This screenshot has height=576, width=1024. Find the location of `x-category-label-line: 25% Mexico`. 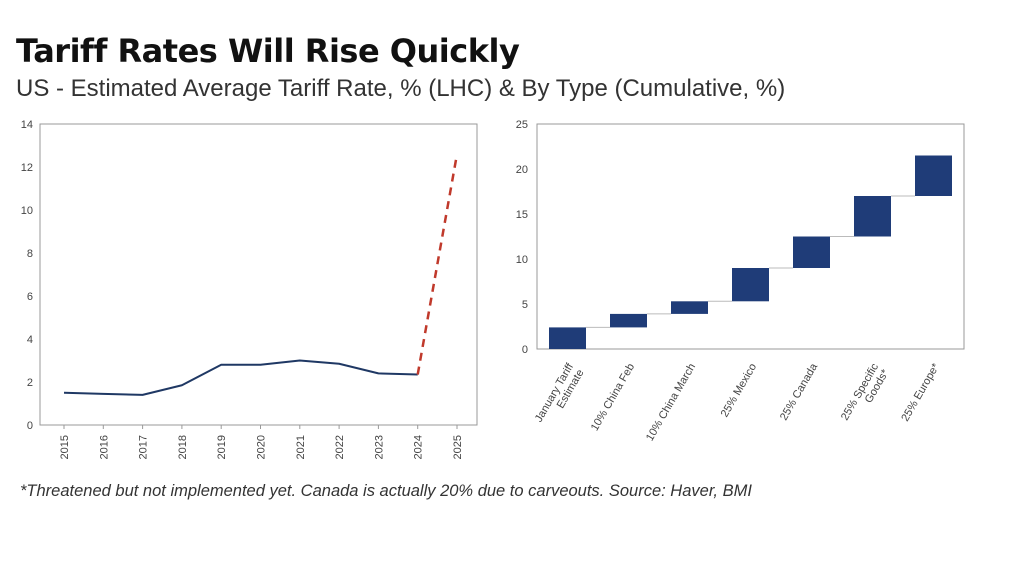

x-category-label-line: 25% Mexico is located at coordinates (739, 391).